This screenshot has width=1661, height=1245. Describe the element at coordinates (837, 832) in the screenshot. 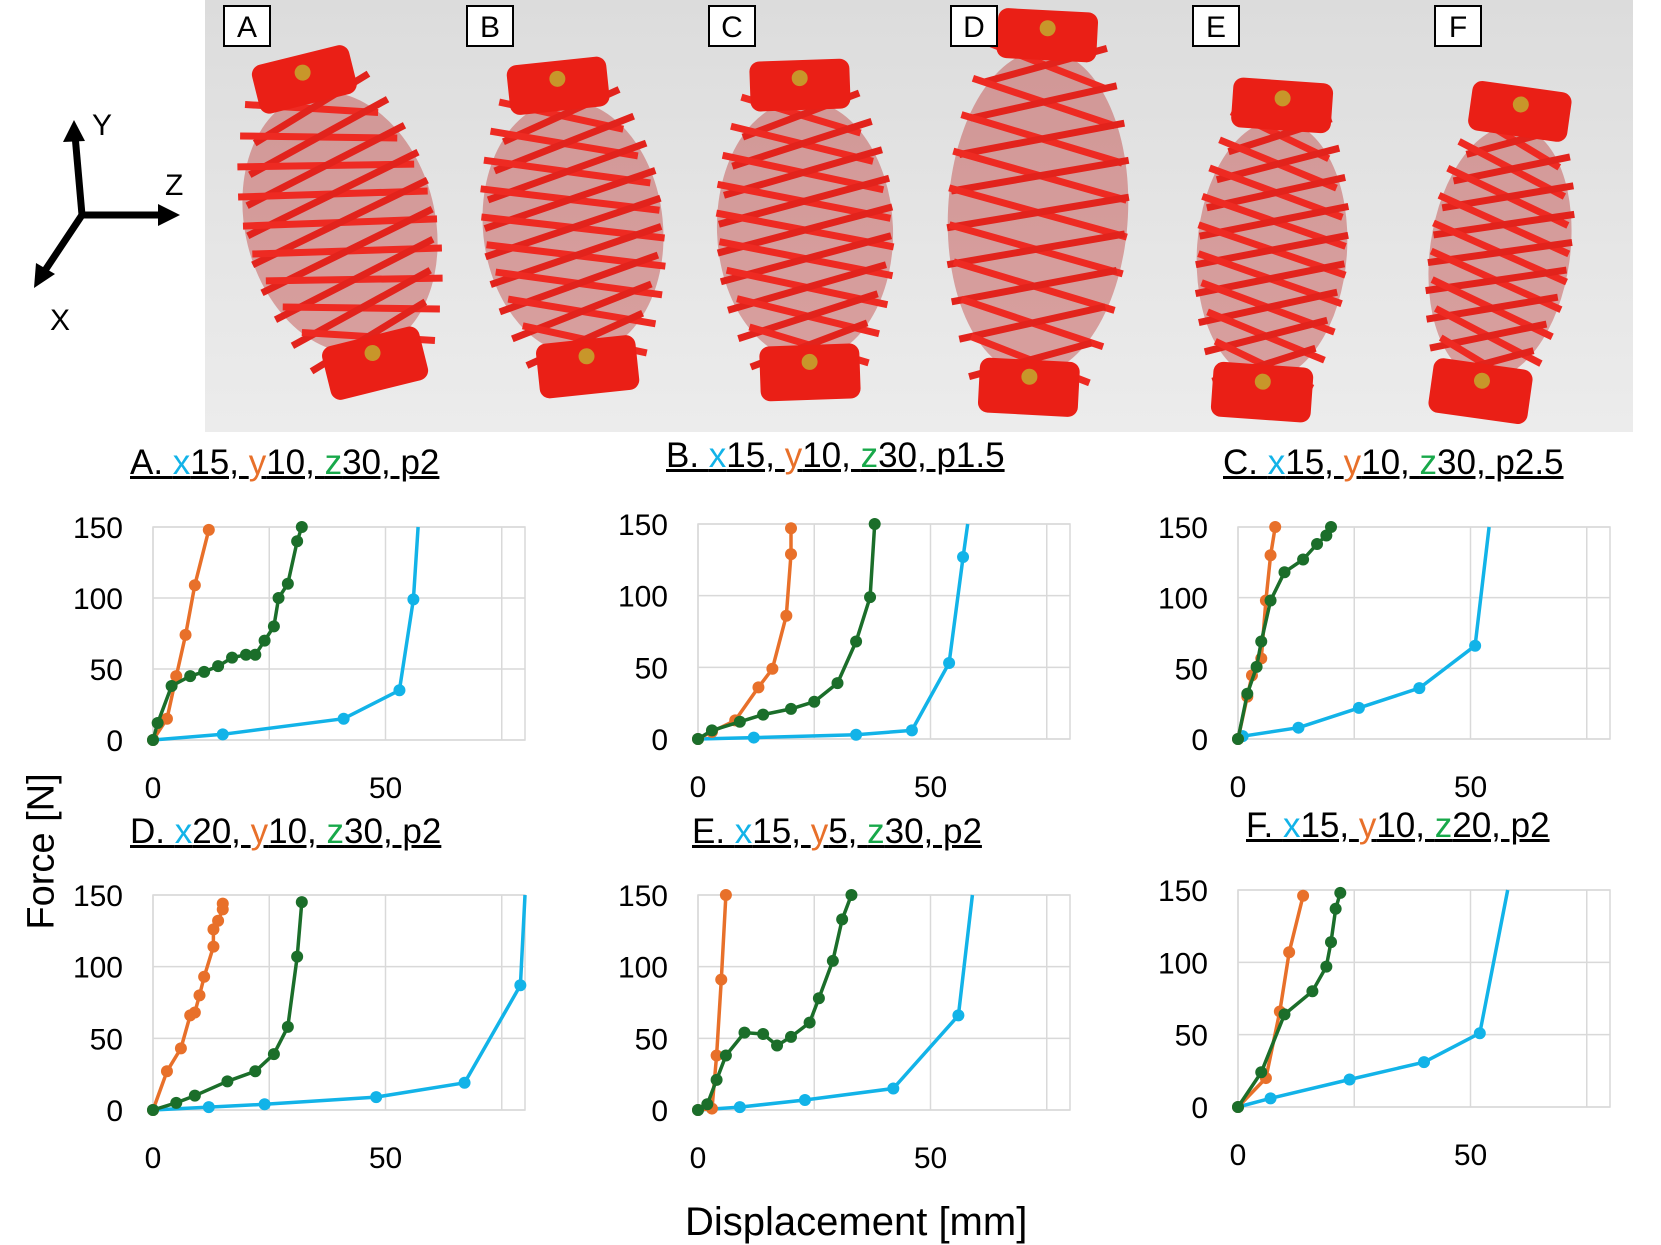

I see `chart-e-title: E. x15, y5, z30, p2` at that location.